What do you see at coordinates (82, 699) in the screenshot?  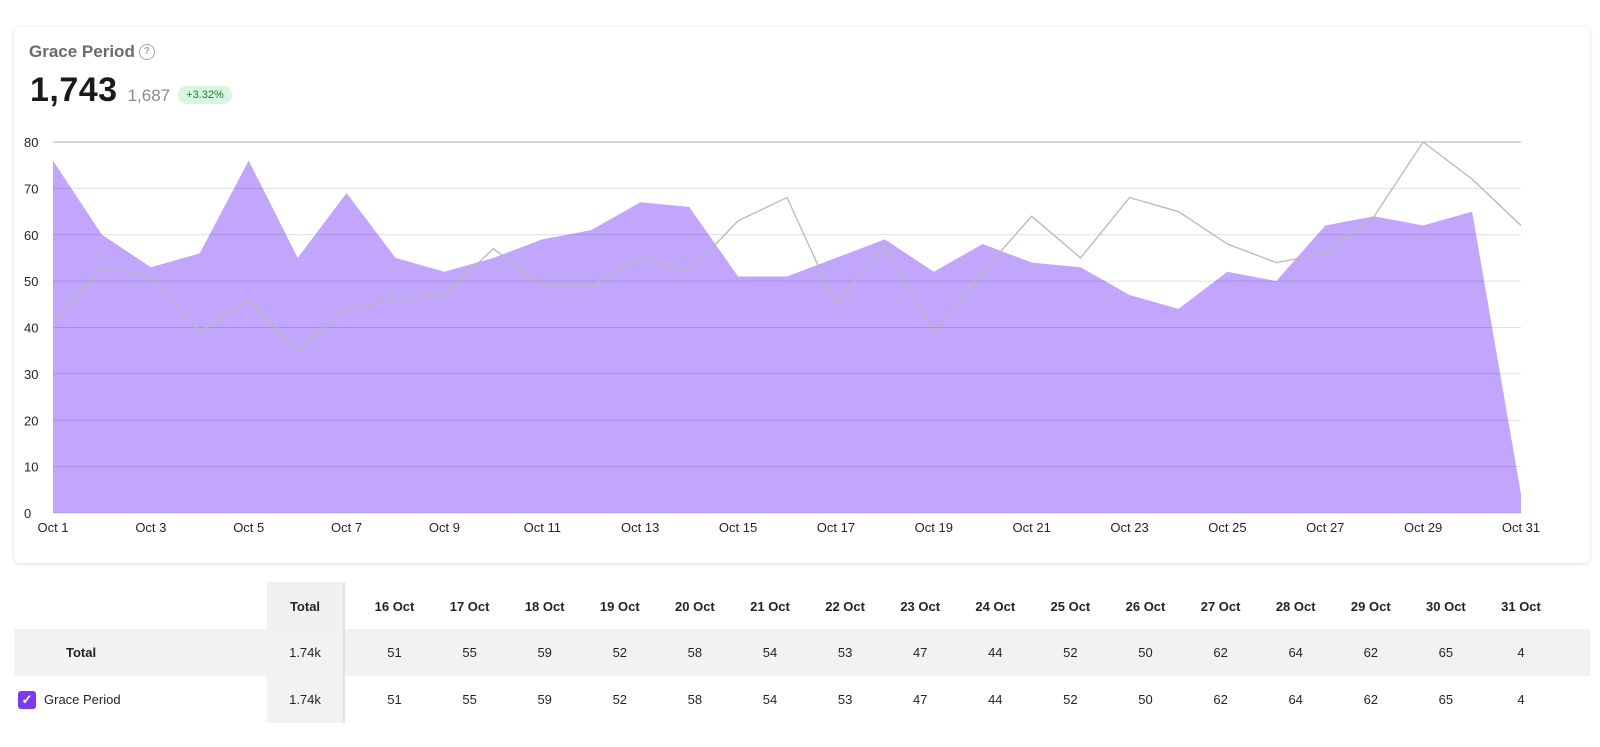 I see `series-label: Grace Period` at bounding box center [82, 699].